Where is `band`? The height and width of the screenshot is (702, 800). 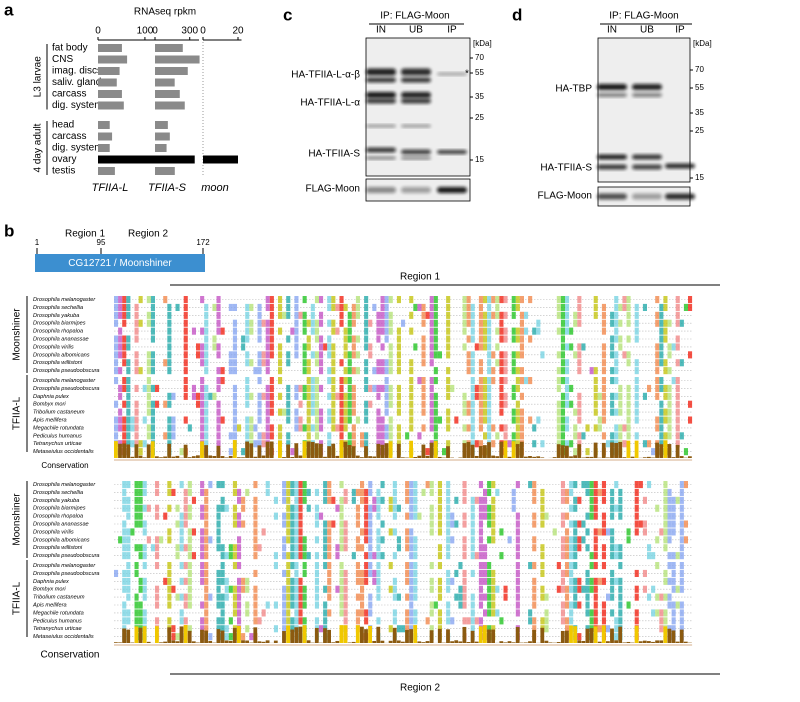 band is located at coordinates (381, 95).